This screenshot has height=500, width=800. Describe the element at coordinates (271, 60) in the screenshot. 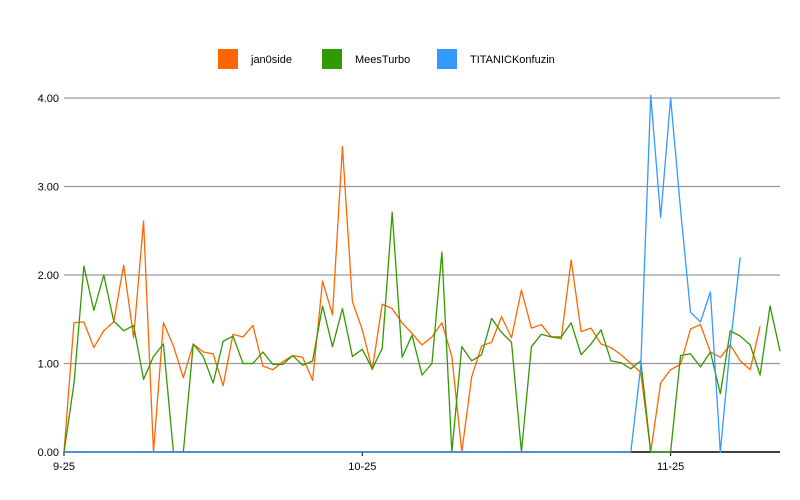

I see `legend-label: jan0side` at that location.